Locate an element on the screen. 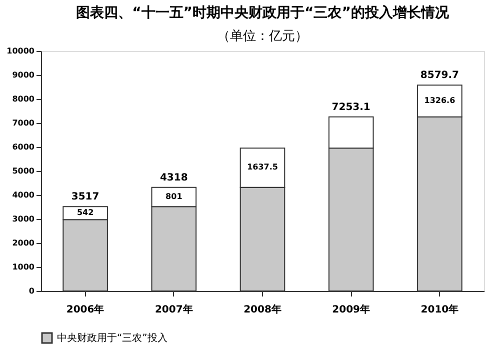  data-label: 801 is located at coordinates (174, 196).